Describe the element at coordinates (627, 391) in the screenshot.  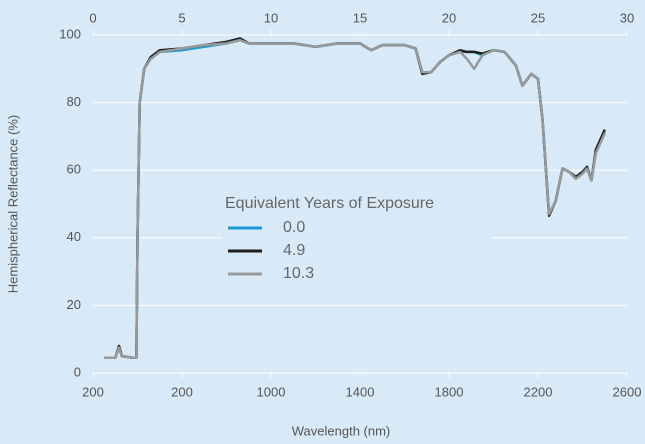
I see `x-tick-label: 2600` at that location.